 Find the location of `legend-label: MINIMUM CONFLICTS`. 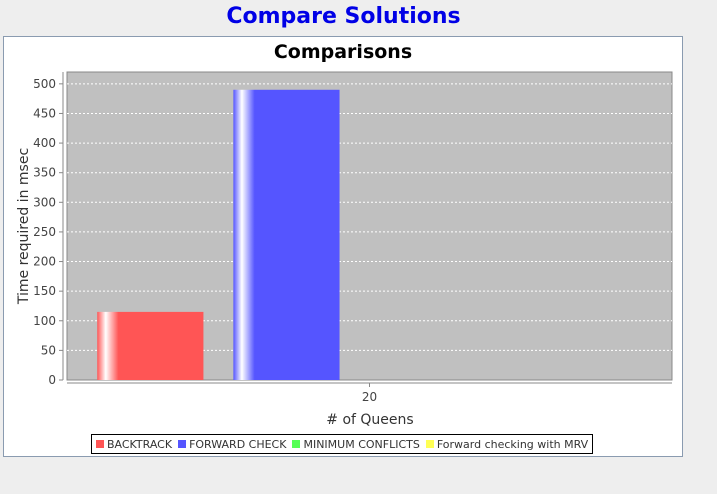

legend-label: MINIMUM CONFLICTS is located at coordinates (361, 444).